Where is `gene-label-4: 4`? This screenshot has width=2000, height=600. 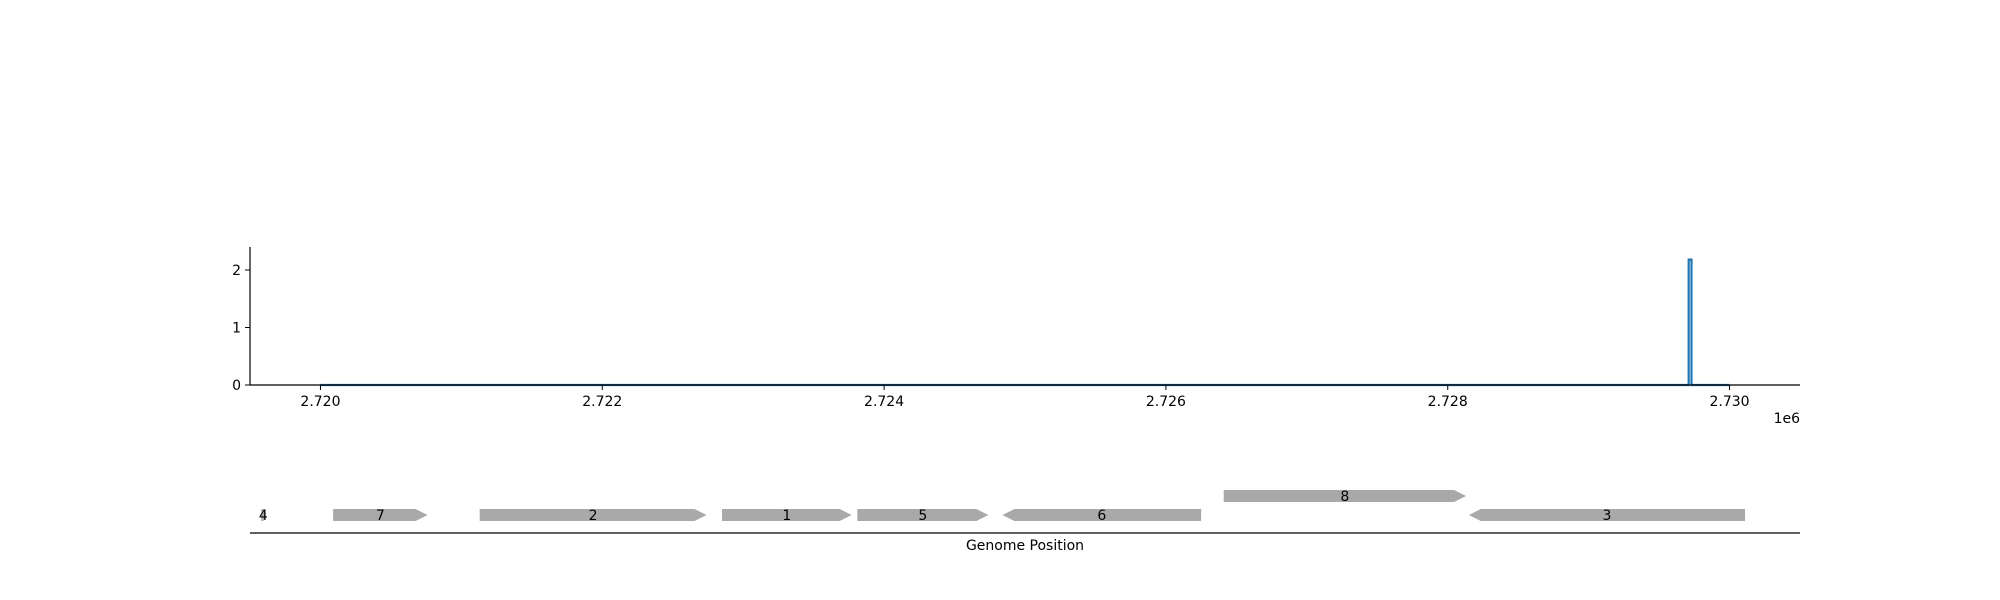
gene-label-4: 4 is located at coordinates (263, 516).